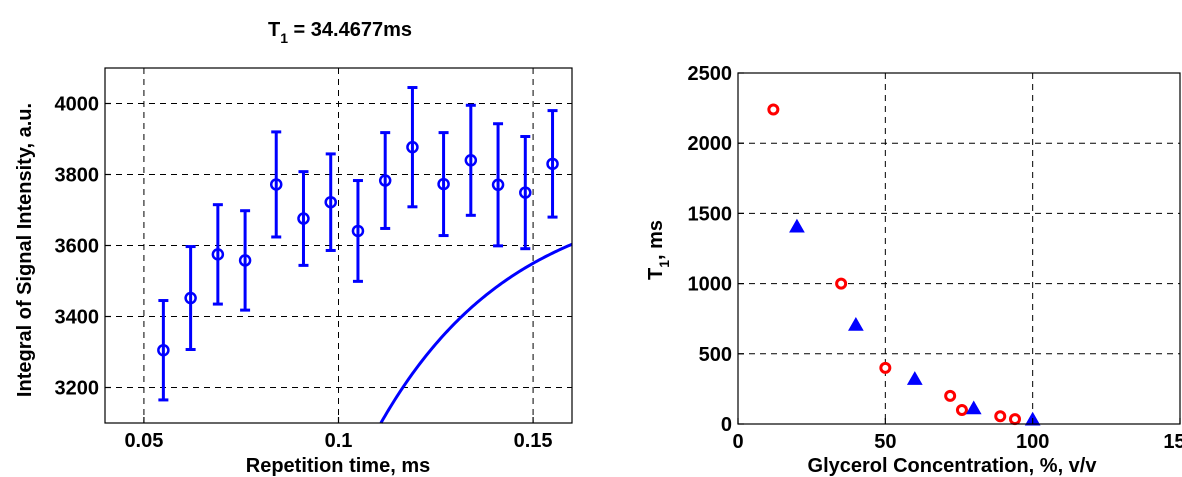  What do you see at coordinates (710, 214) in the screenshot?
I see `right-y-tick-label: 1500` at bounding box center [710, 214].